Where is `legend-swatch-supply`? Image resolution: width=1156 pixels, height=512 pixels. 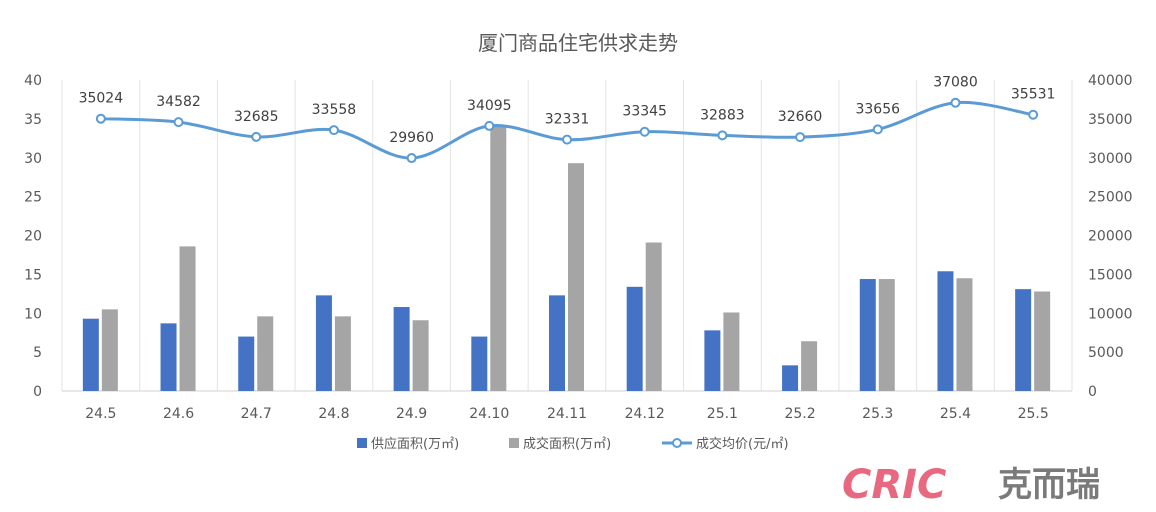 legend-swatch-supply is located at coordinates (362, 443).